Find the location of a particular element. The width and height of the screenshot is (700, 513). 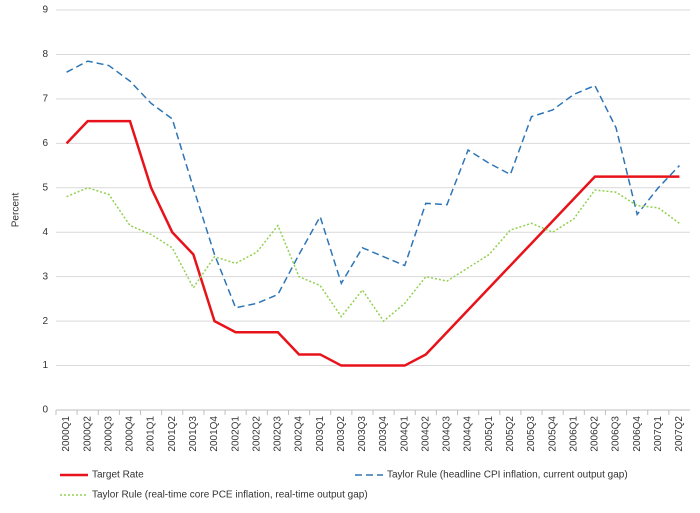

x-tick-label: 2000Q4 is located at coordinates (130, 434).